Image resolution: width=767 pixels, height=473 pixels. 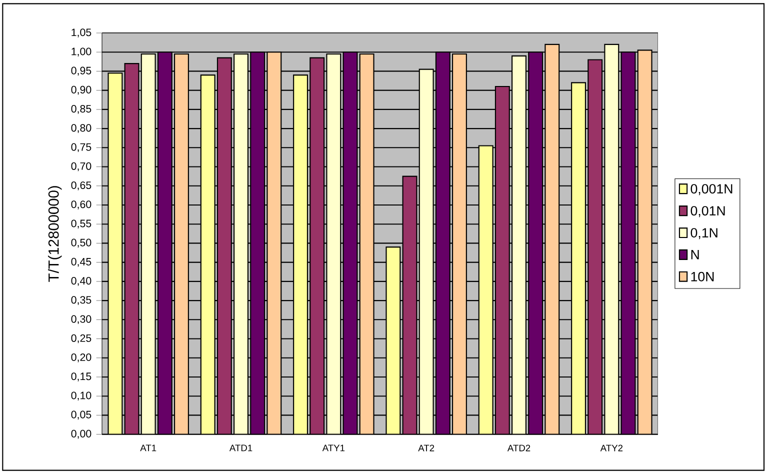 I want to click on legend-label: N, so click(x=695, y=255).